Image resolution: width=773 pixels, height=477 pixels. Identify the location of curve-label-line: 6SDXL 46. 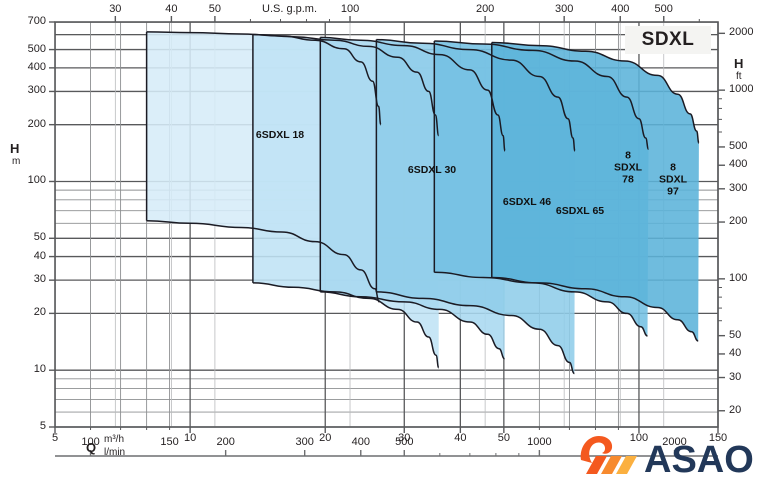
(527, 202).